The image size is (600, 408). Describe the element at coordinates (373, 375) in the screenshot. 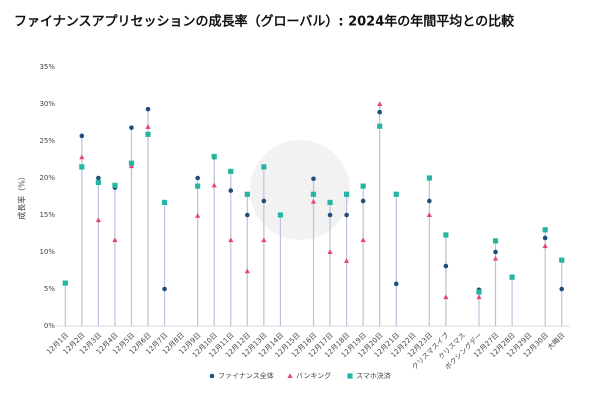

I see `legend-label: スマホ決済` at that location.